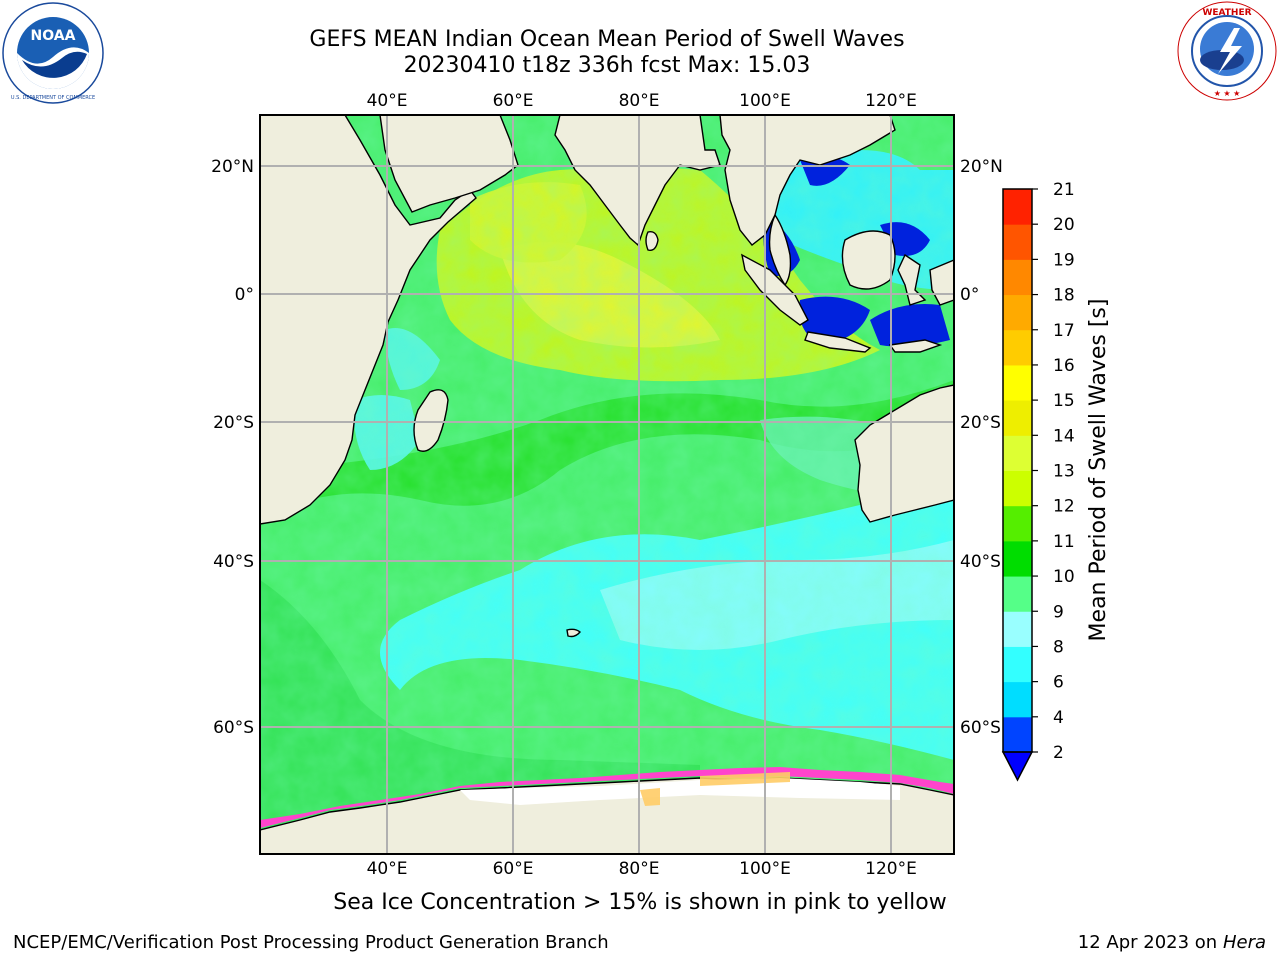  Describe the element at coordinates (1064, 296) in the screenshot. I see `colorbar-tick-label: 18` at that location.